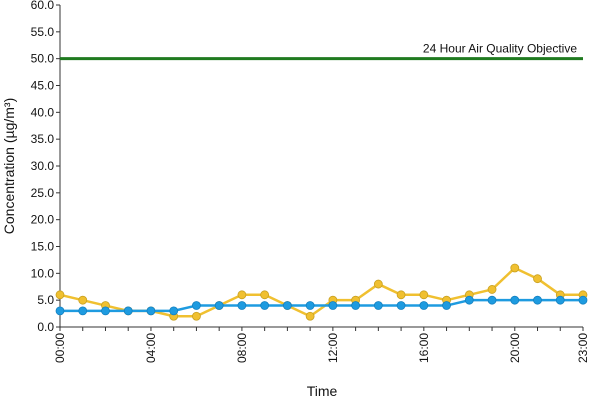 This screenshot has width=600, height=400. Describe the element at coordinates (45, 300) in the screenshot. I see `y-tick-label: 5.0` at that location.